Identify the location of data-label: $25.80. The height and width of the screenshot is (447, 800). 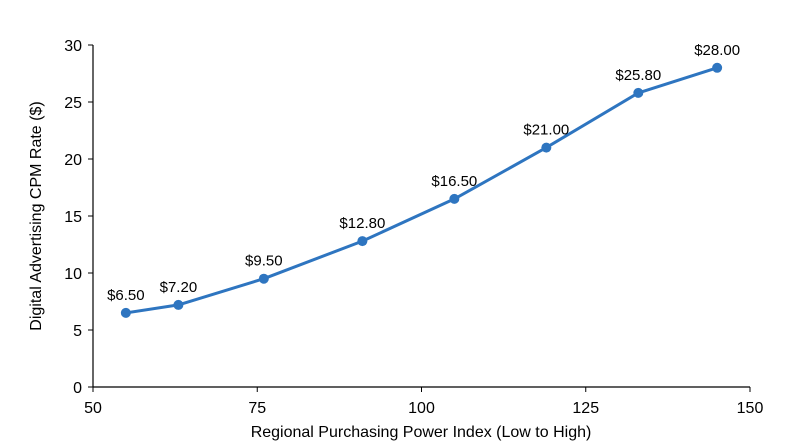
(638, 75).